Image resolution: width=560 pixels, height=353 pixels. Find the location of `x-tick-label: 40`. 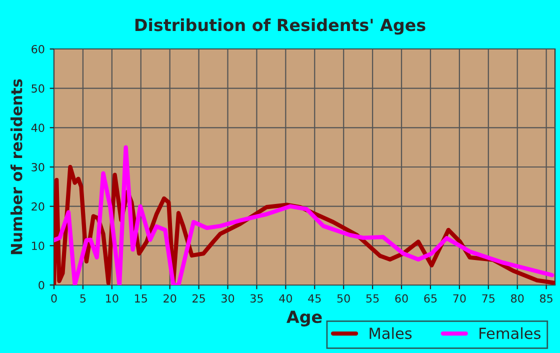

x-tick-label: 40 is located at coordinates (285, 298).